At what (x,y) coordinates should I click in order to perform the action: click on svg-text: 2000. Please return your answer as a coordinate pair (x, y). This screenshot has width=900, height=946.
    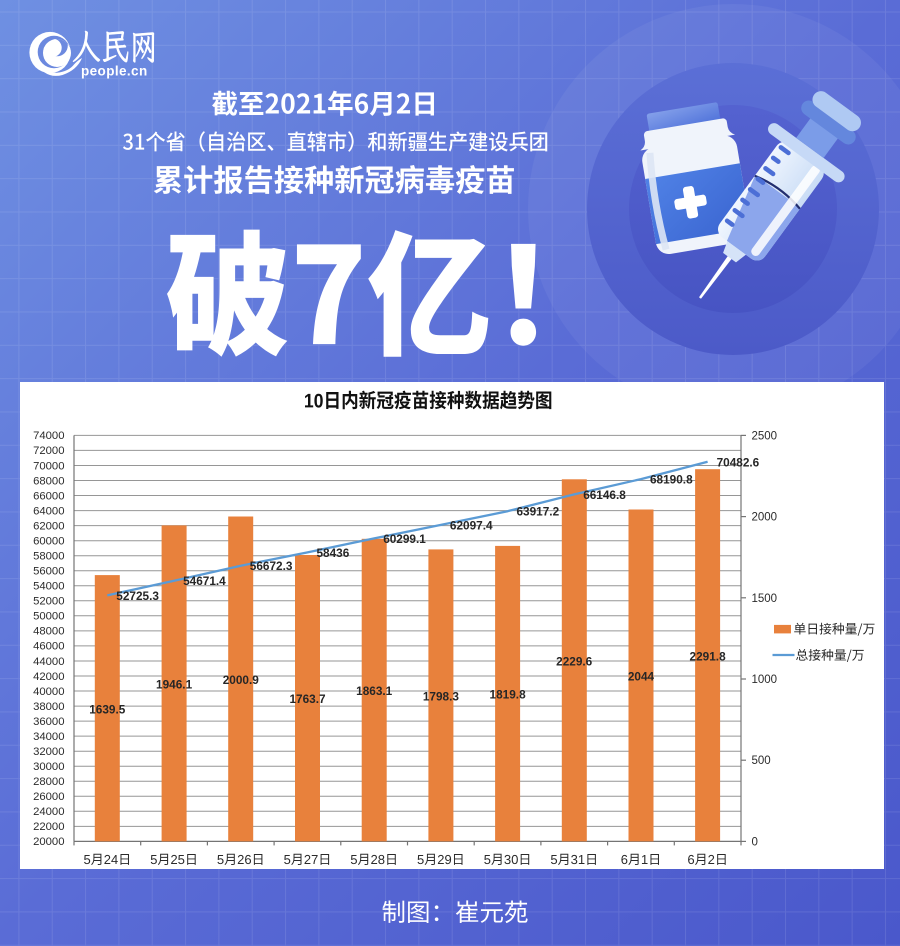
    Looking at the image, I should click on (765, 518).